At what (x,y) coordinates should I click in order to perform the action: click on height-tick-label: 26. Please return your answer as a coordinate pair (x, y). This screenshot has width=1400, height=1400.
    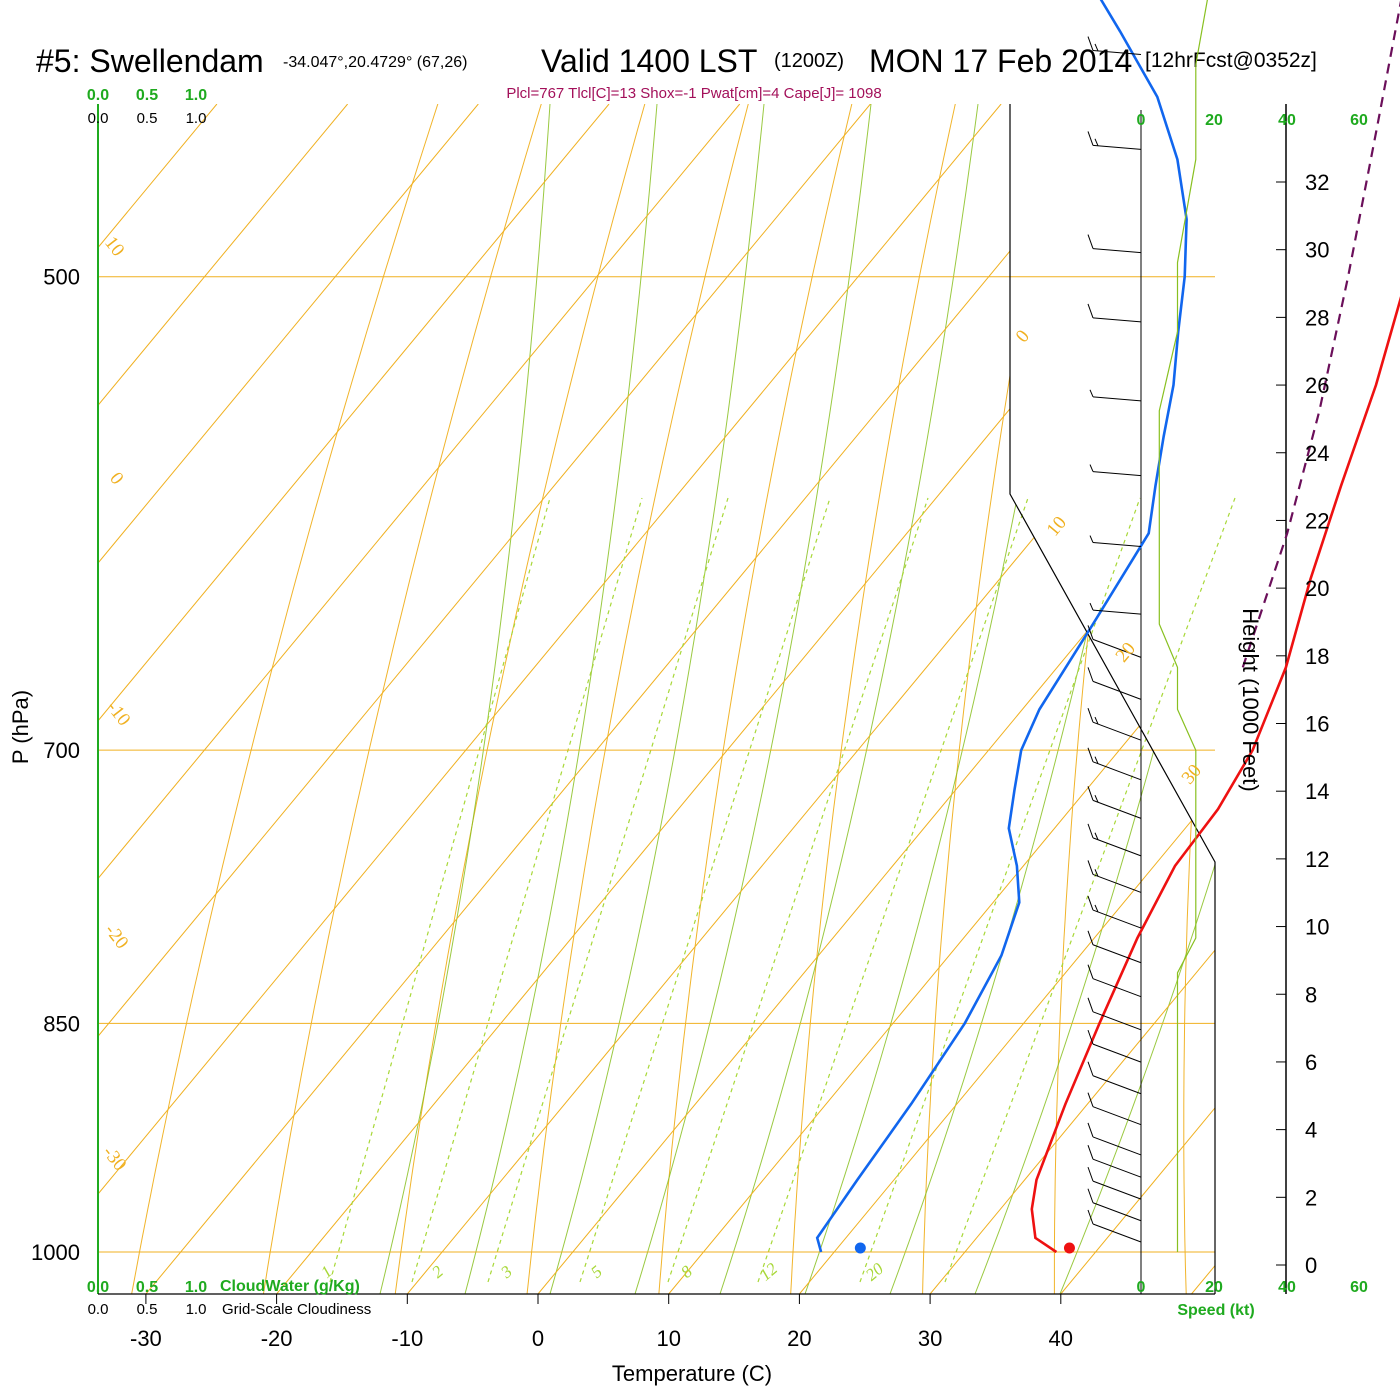
    Looking at the image, I should click on (1317, 385).